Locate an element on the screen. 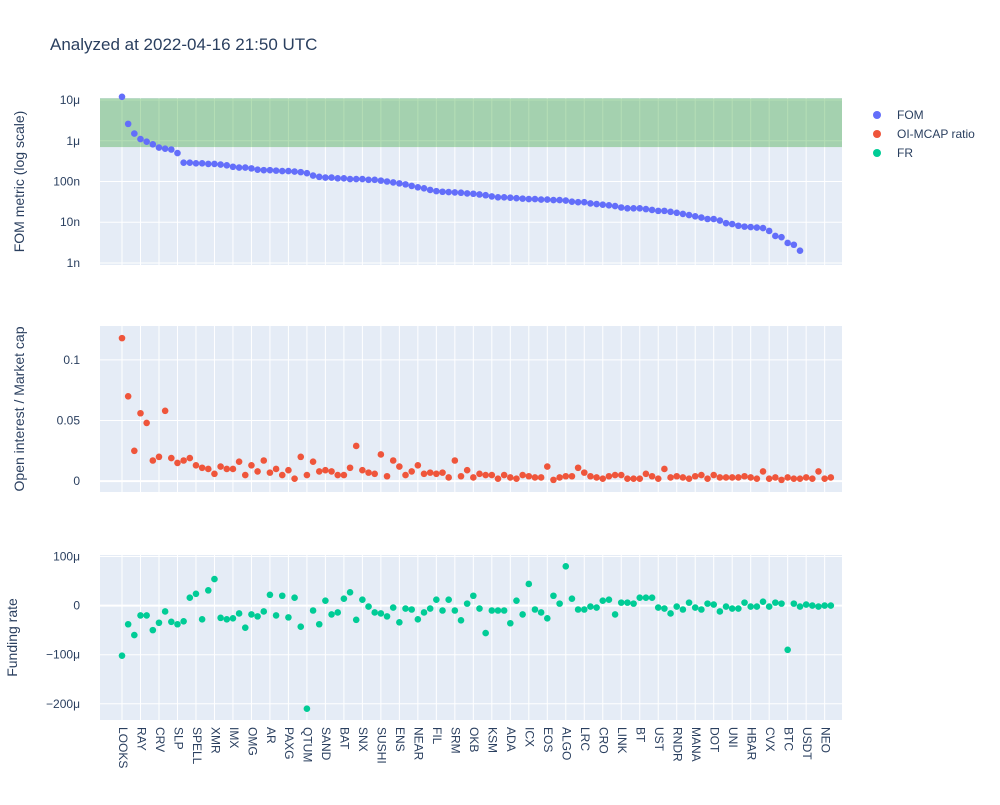 The width and height of the screenshot is (1000, 805). y-tick-label: 0 is located at coordinates (76, 606).